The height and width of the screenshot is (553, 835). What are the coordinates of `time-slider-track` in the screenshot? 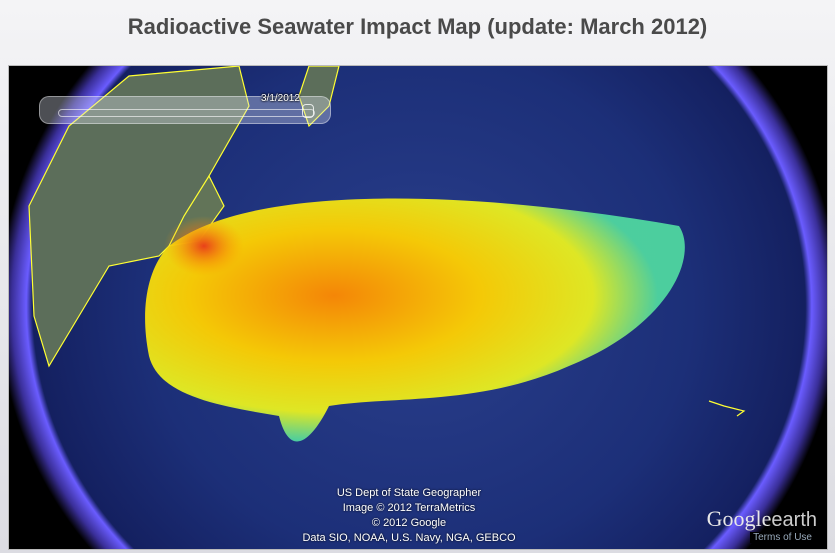 It's located at (186, 113).